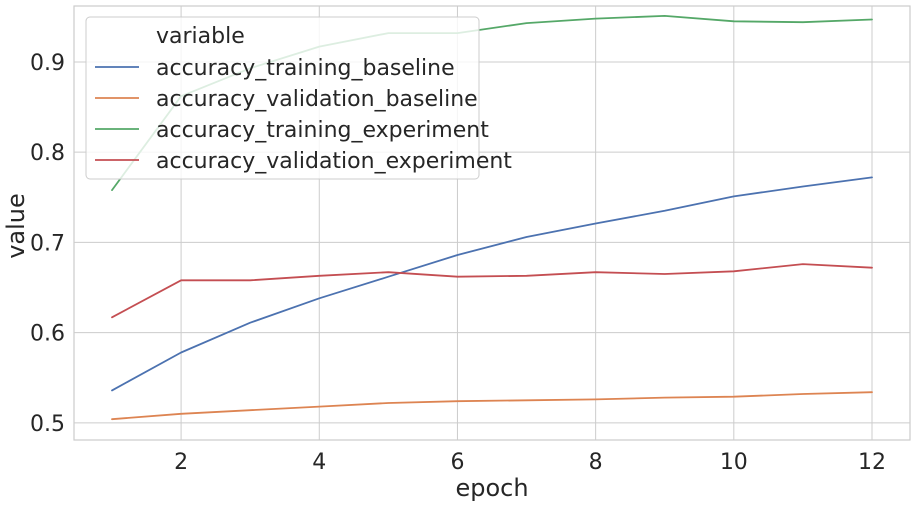 The image size is (918, 505). Describe the element at coordinates (319, 462) in the screenshot. I see `x-tick-label: 4` at that location.